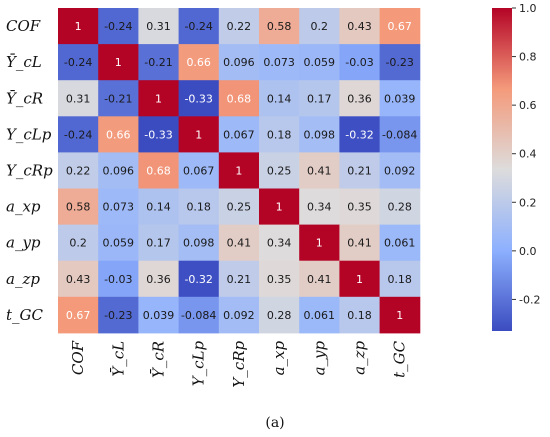 Image resolution: width=550 pixels, height=437 pixels. Describe the element at coordinates (158, 134) in the screenshot. I see `cell-value-label: -0.33` at that location.